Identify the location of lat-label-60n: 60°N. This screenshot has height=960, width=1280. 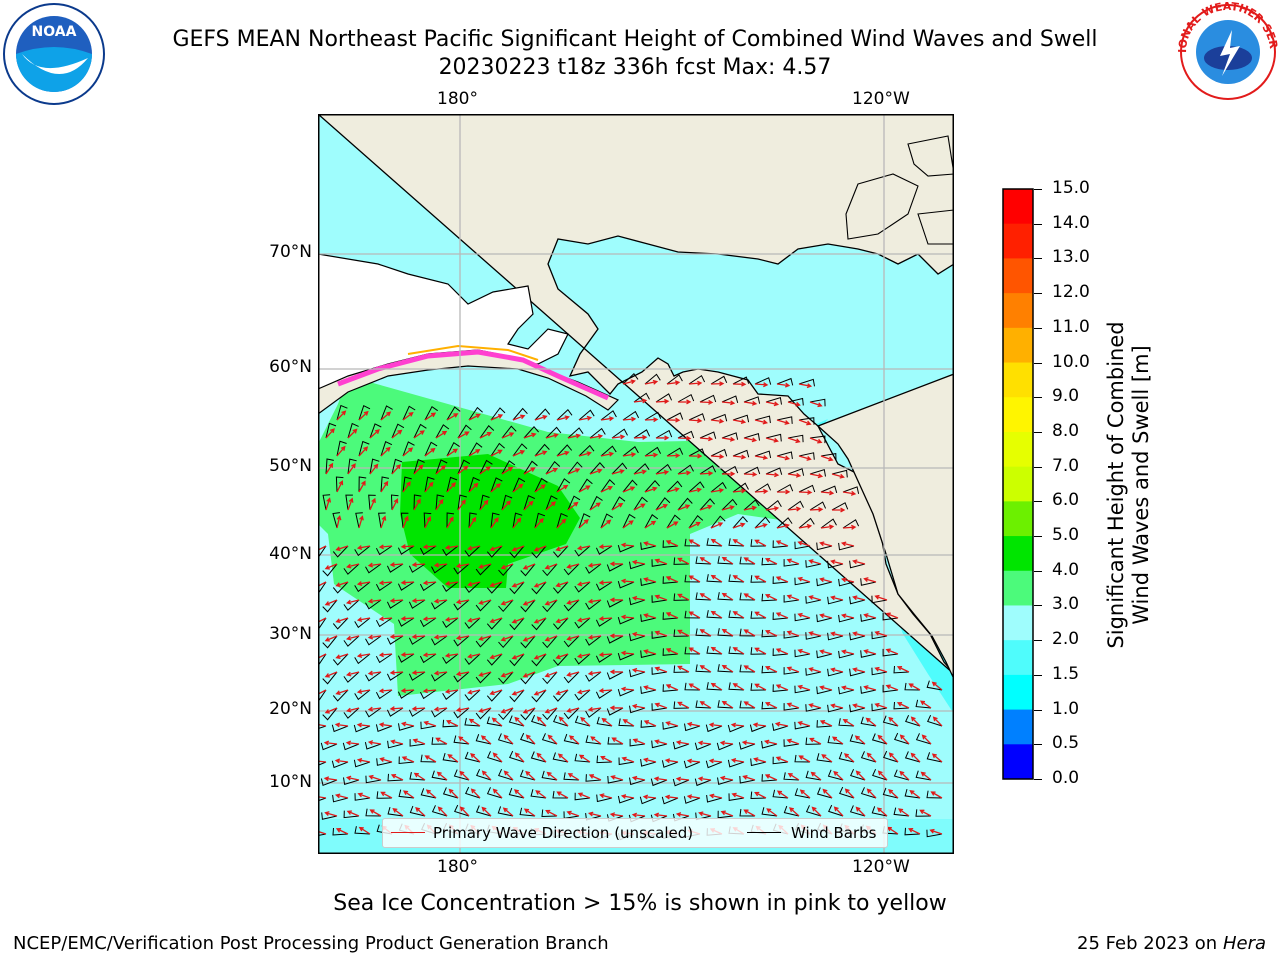
(290, 367).